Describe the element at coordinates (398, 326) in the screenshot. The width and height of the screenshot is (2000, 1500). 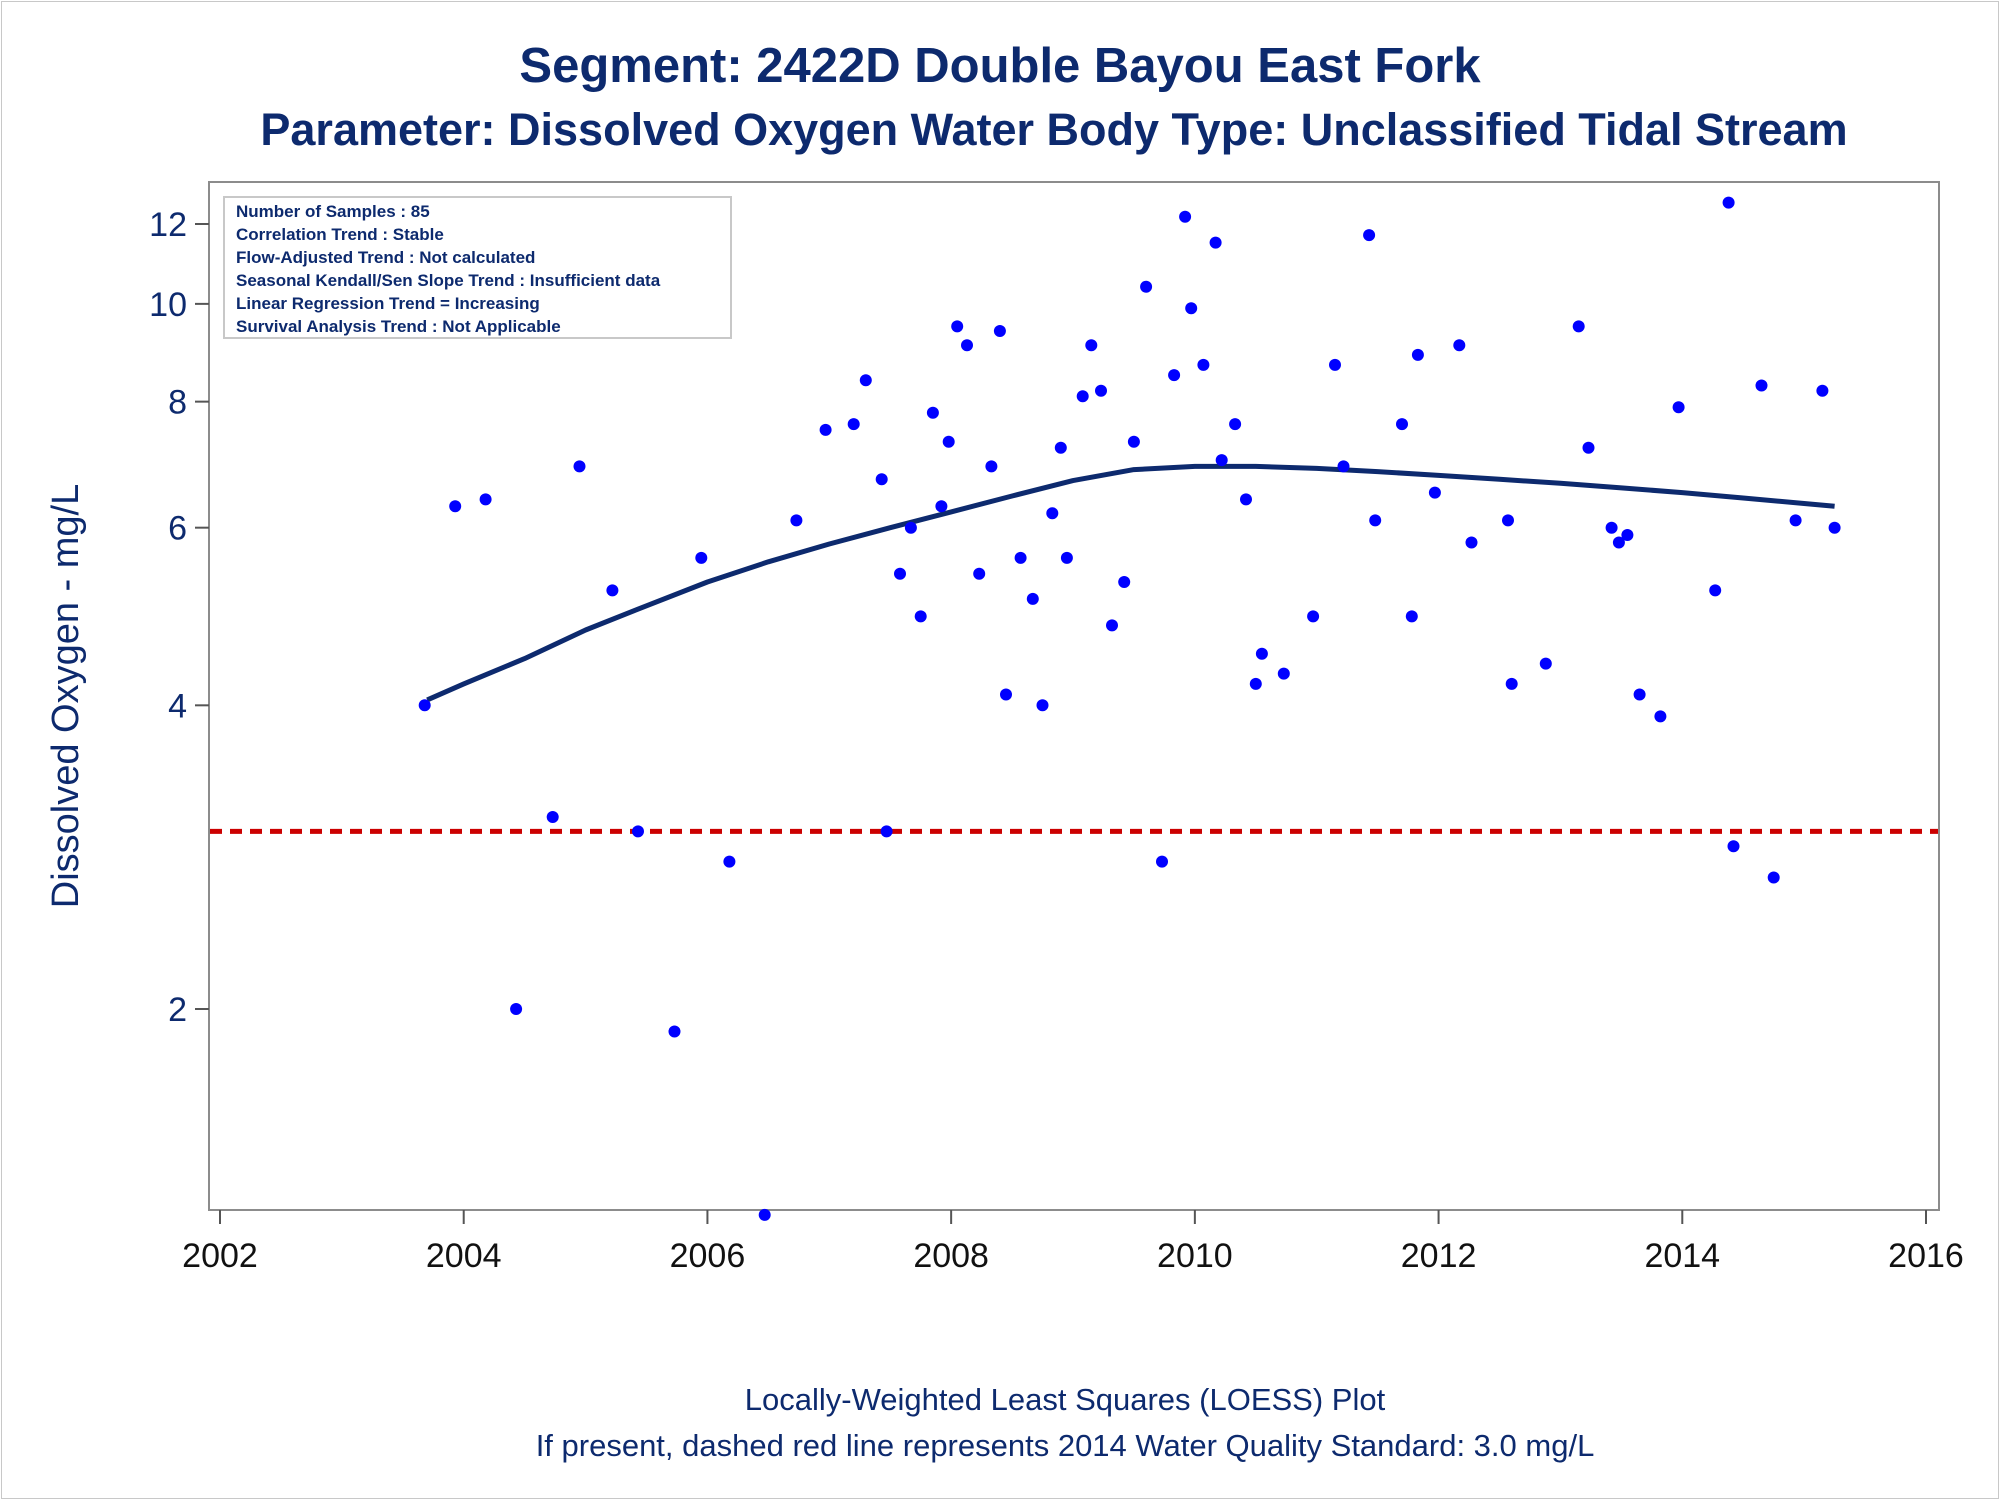
I see `info-line-survival: Survival Analysis Trend : Not Applicable` at that location.